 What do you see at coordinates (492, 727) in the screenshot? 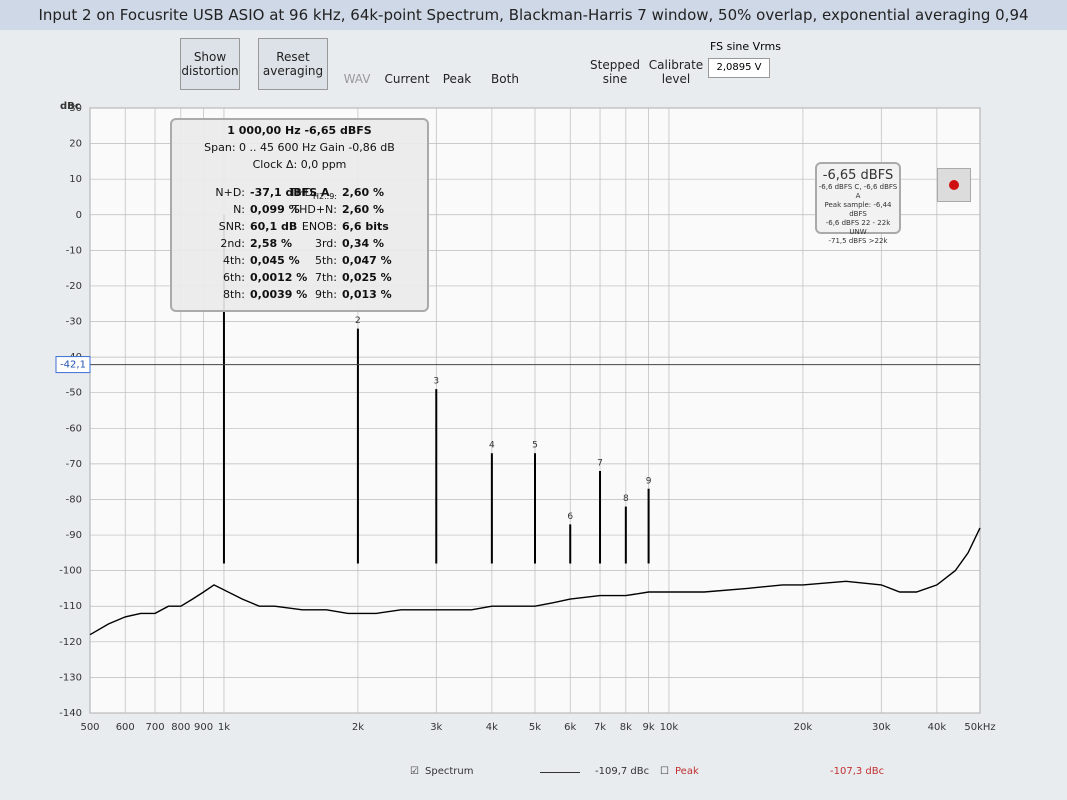
I see `x-tick-label: 4k` at bounding box center [492, 727].